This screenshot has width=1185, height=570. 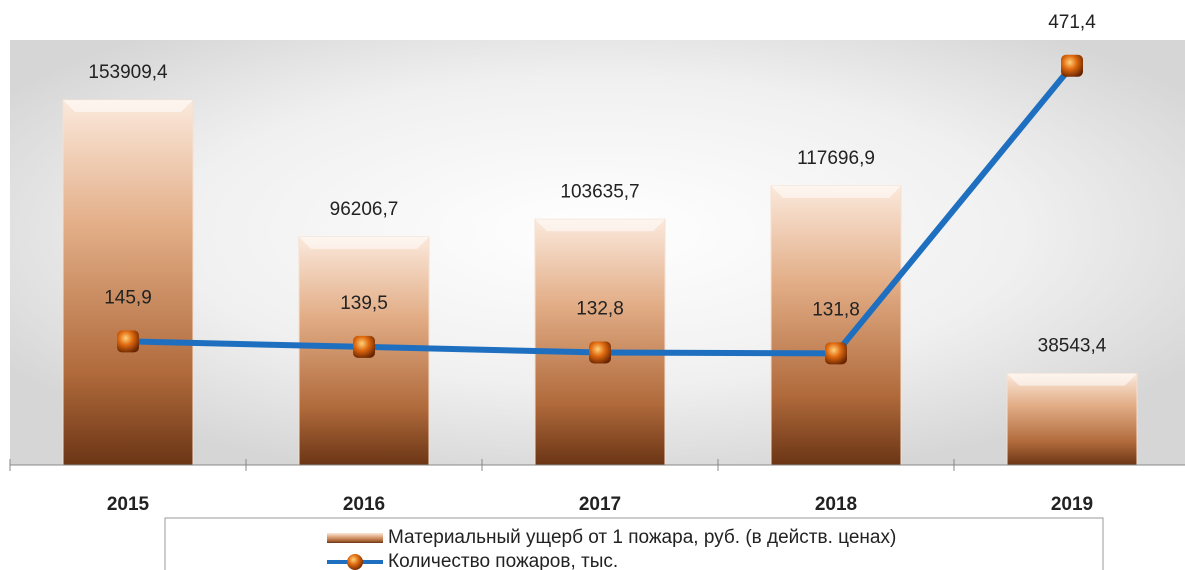 What do you see at coordinates (355, 562) in the screenshot?
I see `legend-marker` at bounding box center [355, 562].